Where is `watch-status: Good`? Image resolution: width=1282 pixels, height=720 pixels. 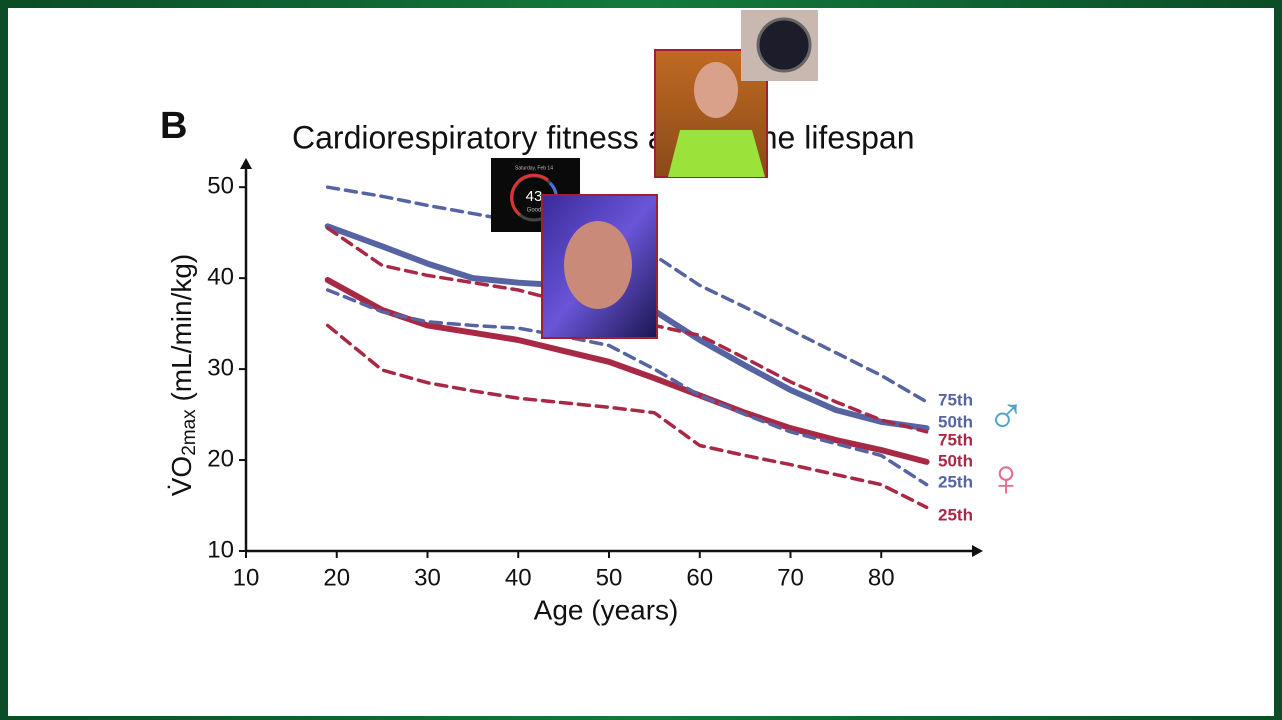
watch-status: Good is located at coordinates (534, 211).